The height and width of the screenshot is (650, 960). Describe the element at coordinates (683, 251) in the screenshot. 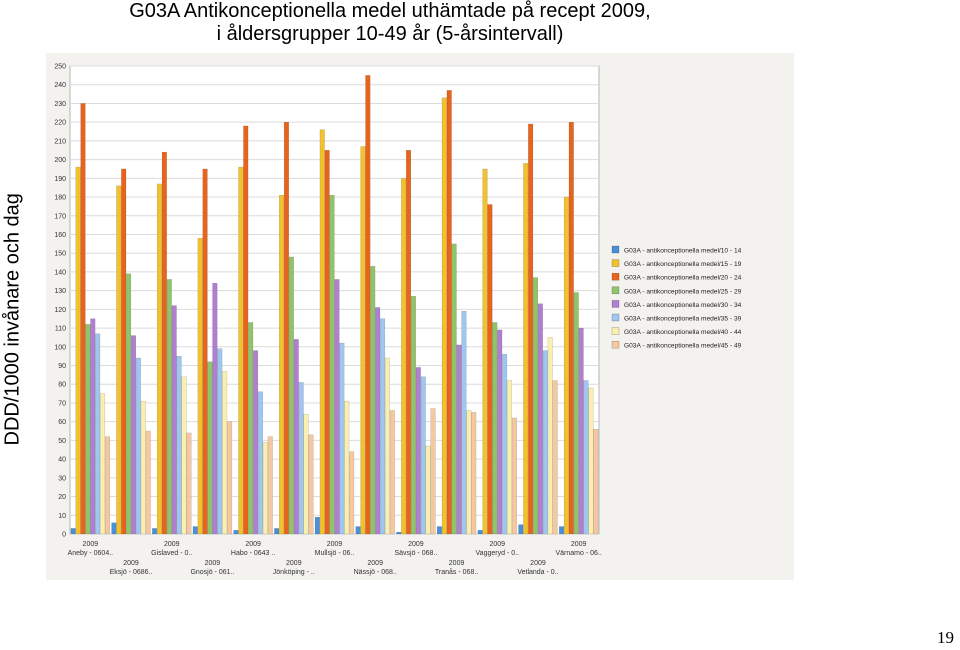

I see `legend-label: G03A - antikonceptionella medel/10 - 14` at that location.